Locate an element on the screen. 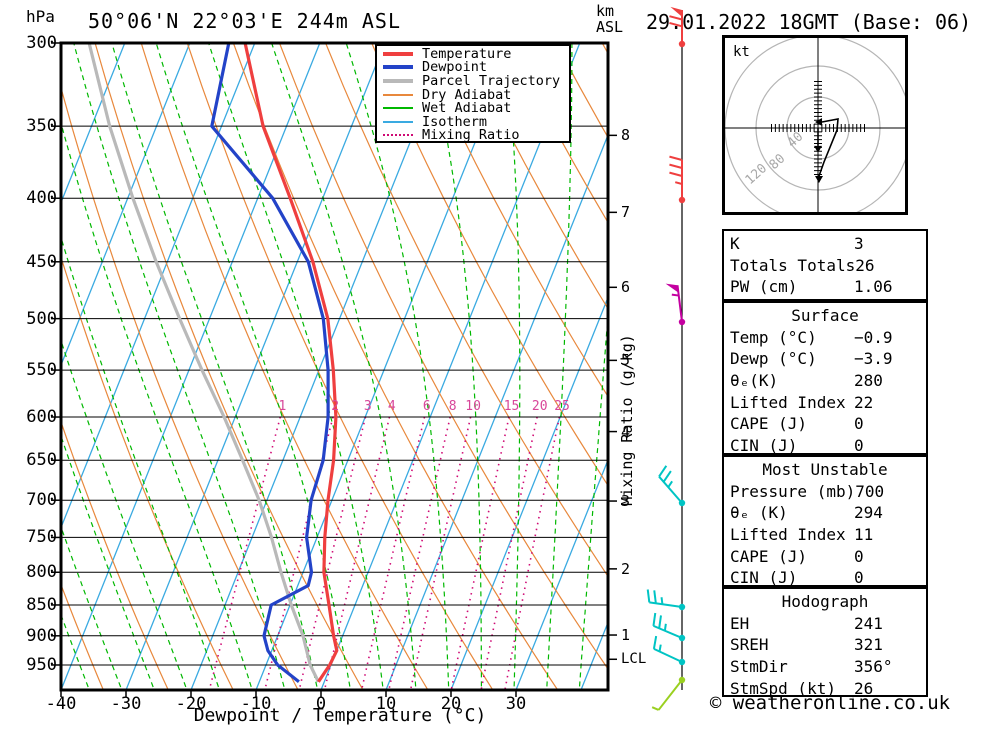 This screenshot has width=1000, height=733. wind-barb-column is located at coordinates (666, 358).